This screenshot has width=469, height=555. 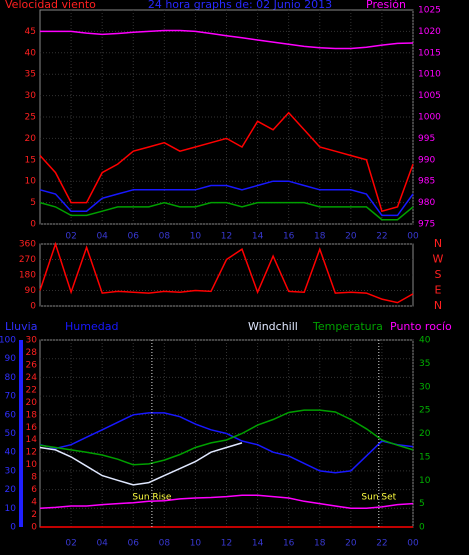 What do you see at coordinates (11, 509) in the screenshot?
I see `y-tick-label: 10` at bounding box center [11, 509].